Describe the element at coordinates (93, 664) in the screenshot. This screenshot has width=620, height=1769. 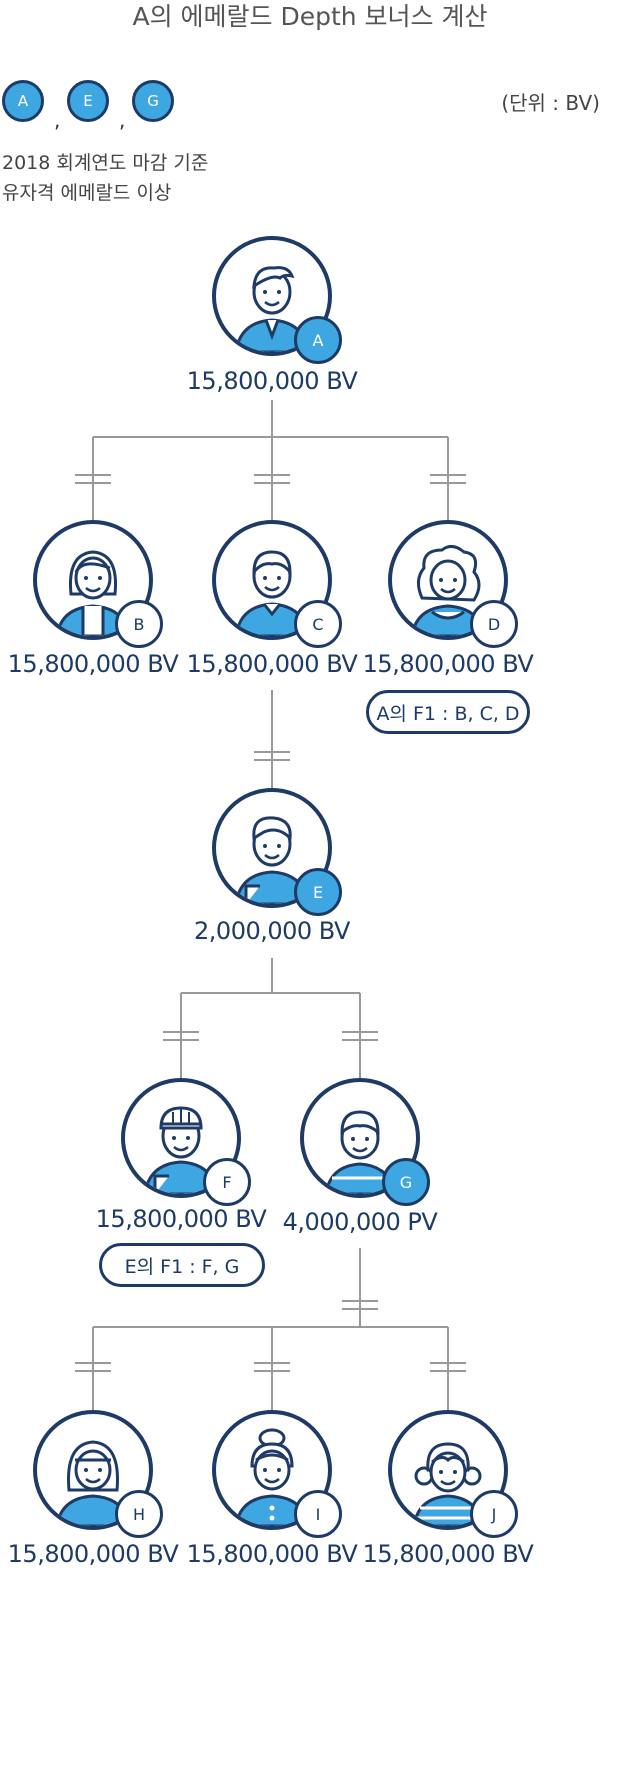
I see `node-value-b: 15,800,000 BV` at that location.